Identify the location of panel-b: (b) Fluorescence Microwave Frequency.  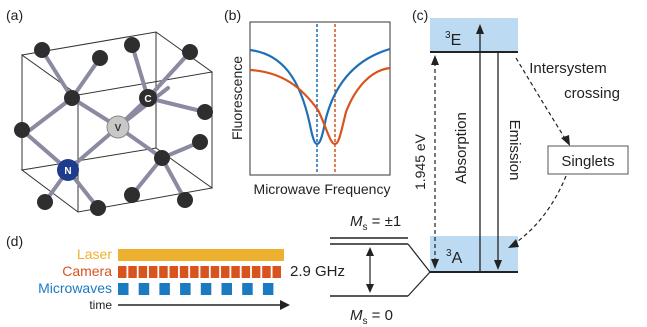
(307, 102).